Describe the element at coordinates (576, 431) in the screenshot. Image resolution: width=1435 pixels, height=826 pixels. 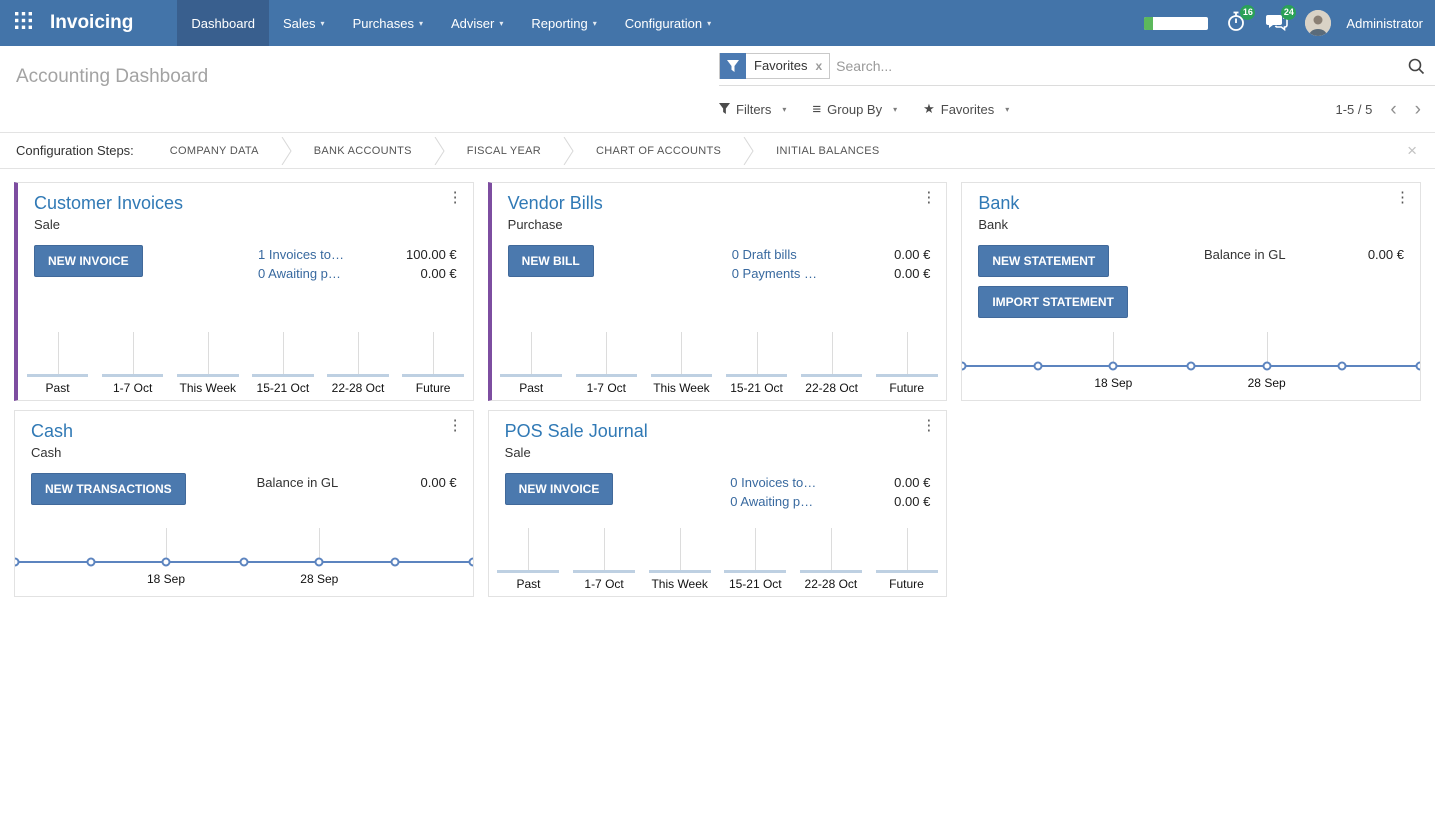
I see `card-title: POS Sale Journal` at that location.